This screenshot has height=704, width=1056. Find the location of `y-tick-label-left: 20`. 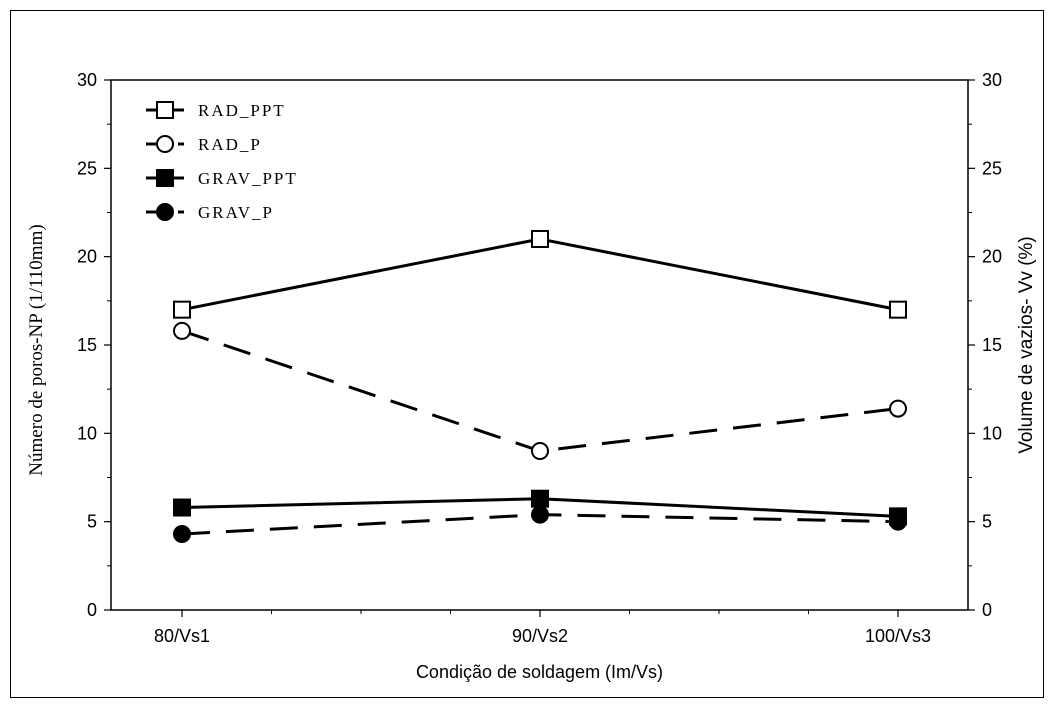

y-tick-label-left: 20 is located at coordinates (87, 257).